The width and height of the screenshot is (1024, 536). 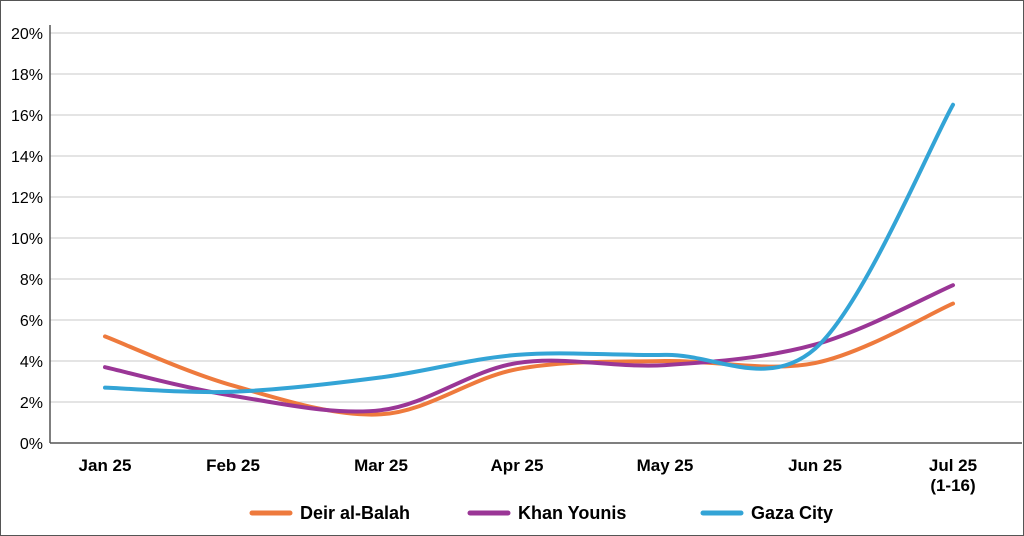 I want to click on y-axis-ticks: 0% 2% 4% 6% 8% 10% 12% 14% 16% 18% 20%, so click(x=27, y=239).